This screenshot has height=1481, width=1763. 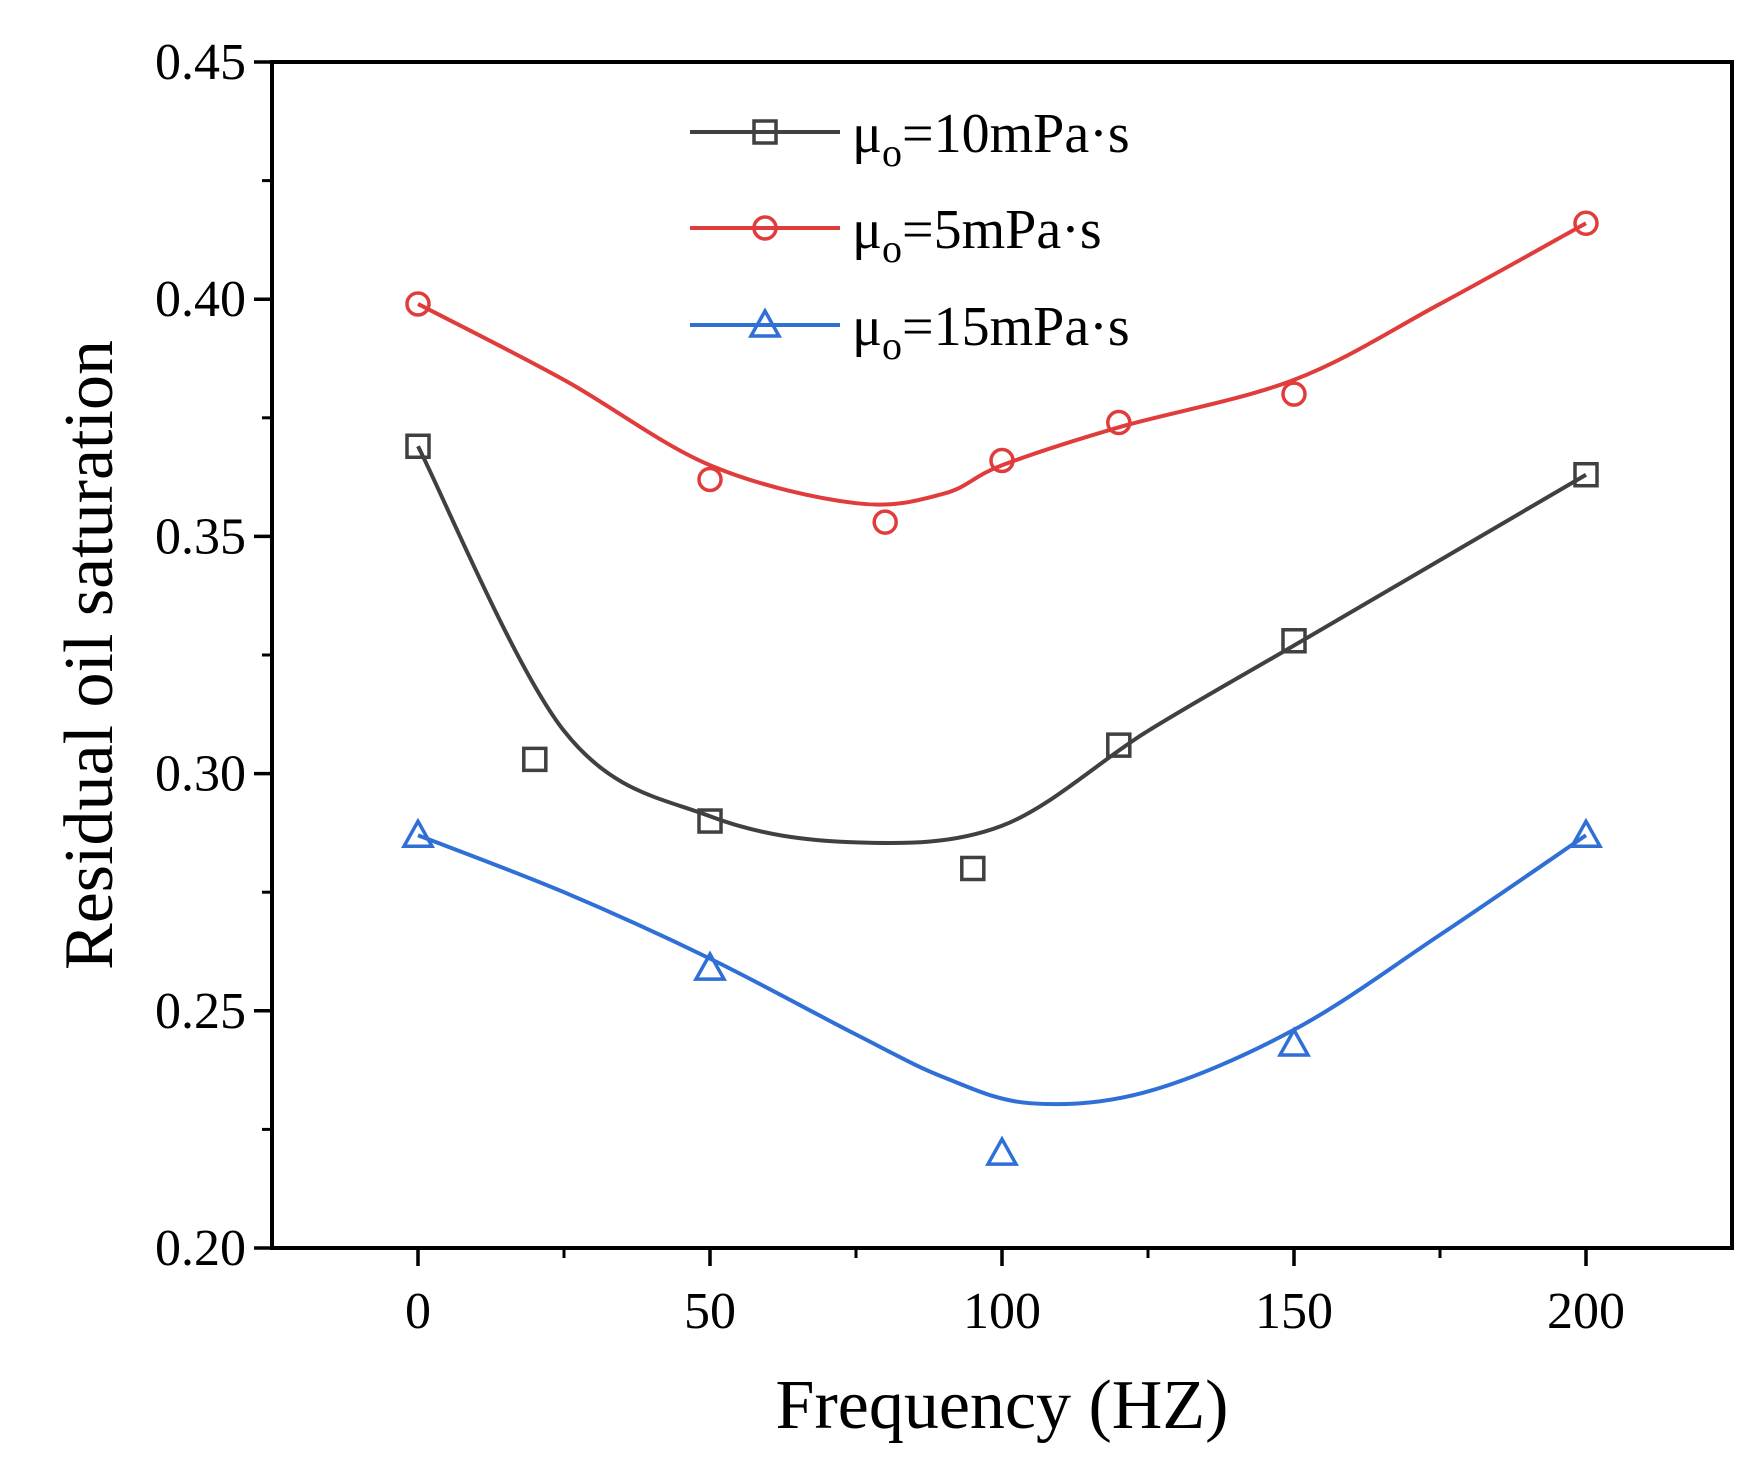 What do you see at coordinates (1002, 1405) in the screenshot?
I see `x-axis-title: Frequency (HZ)` at bounding box center [1002, 1405].